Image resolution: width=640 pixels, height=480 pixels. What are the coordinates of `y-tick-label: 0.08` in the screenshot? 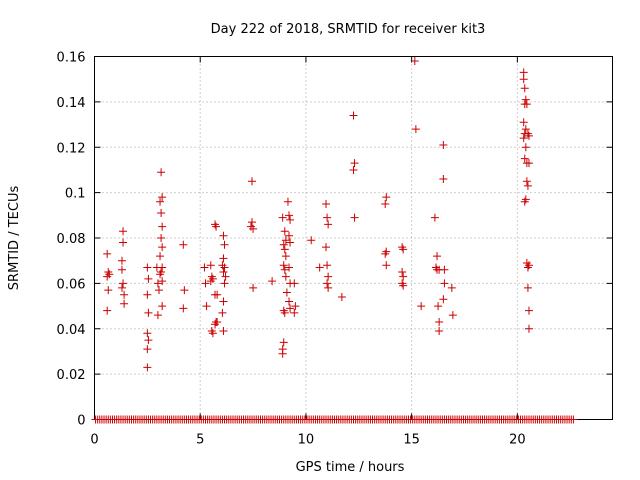 It's located at (71, 239).